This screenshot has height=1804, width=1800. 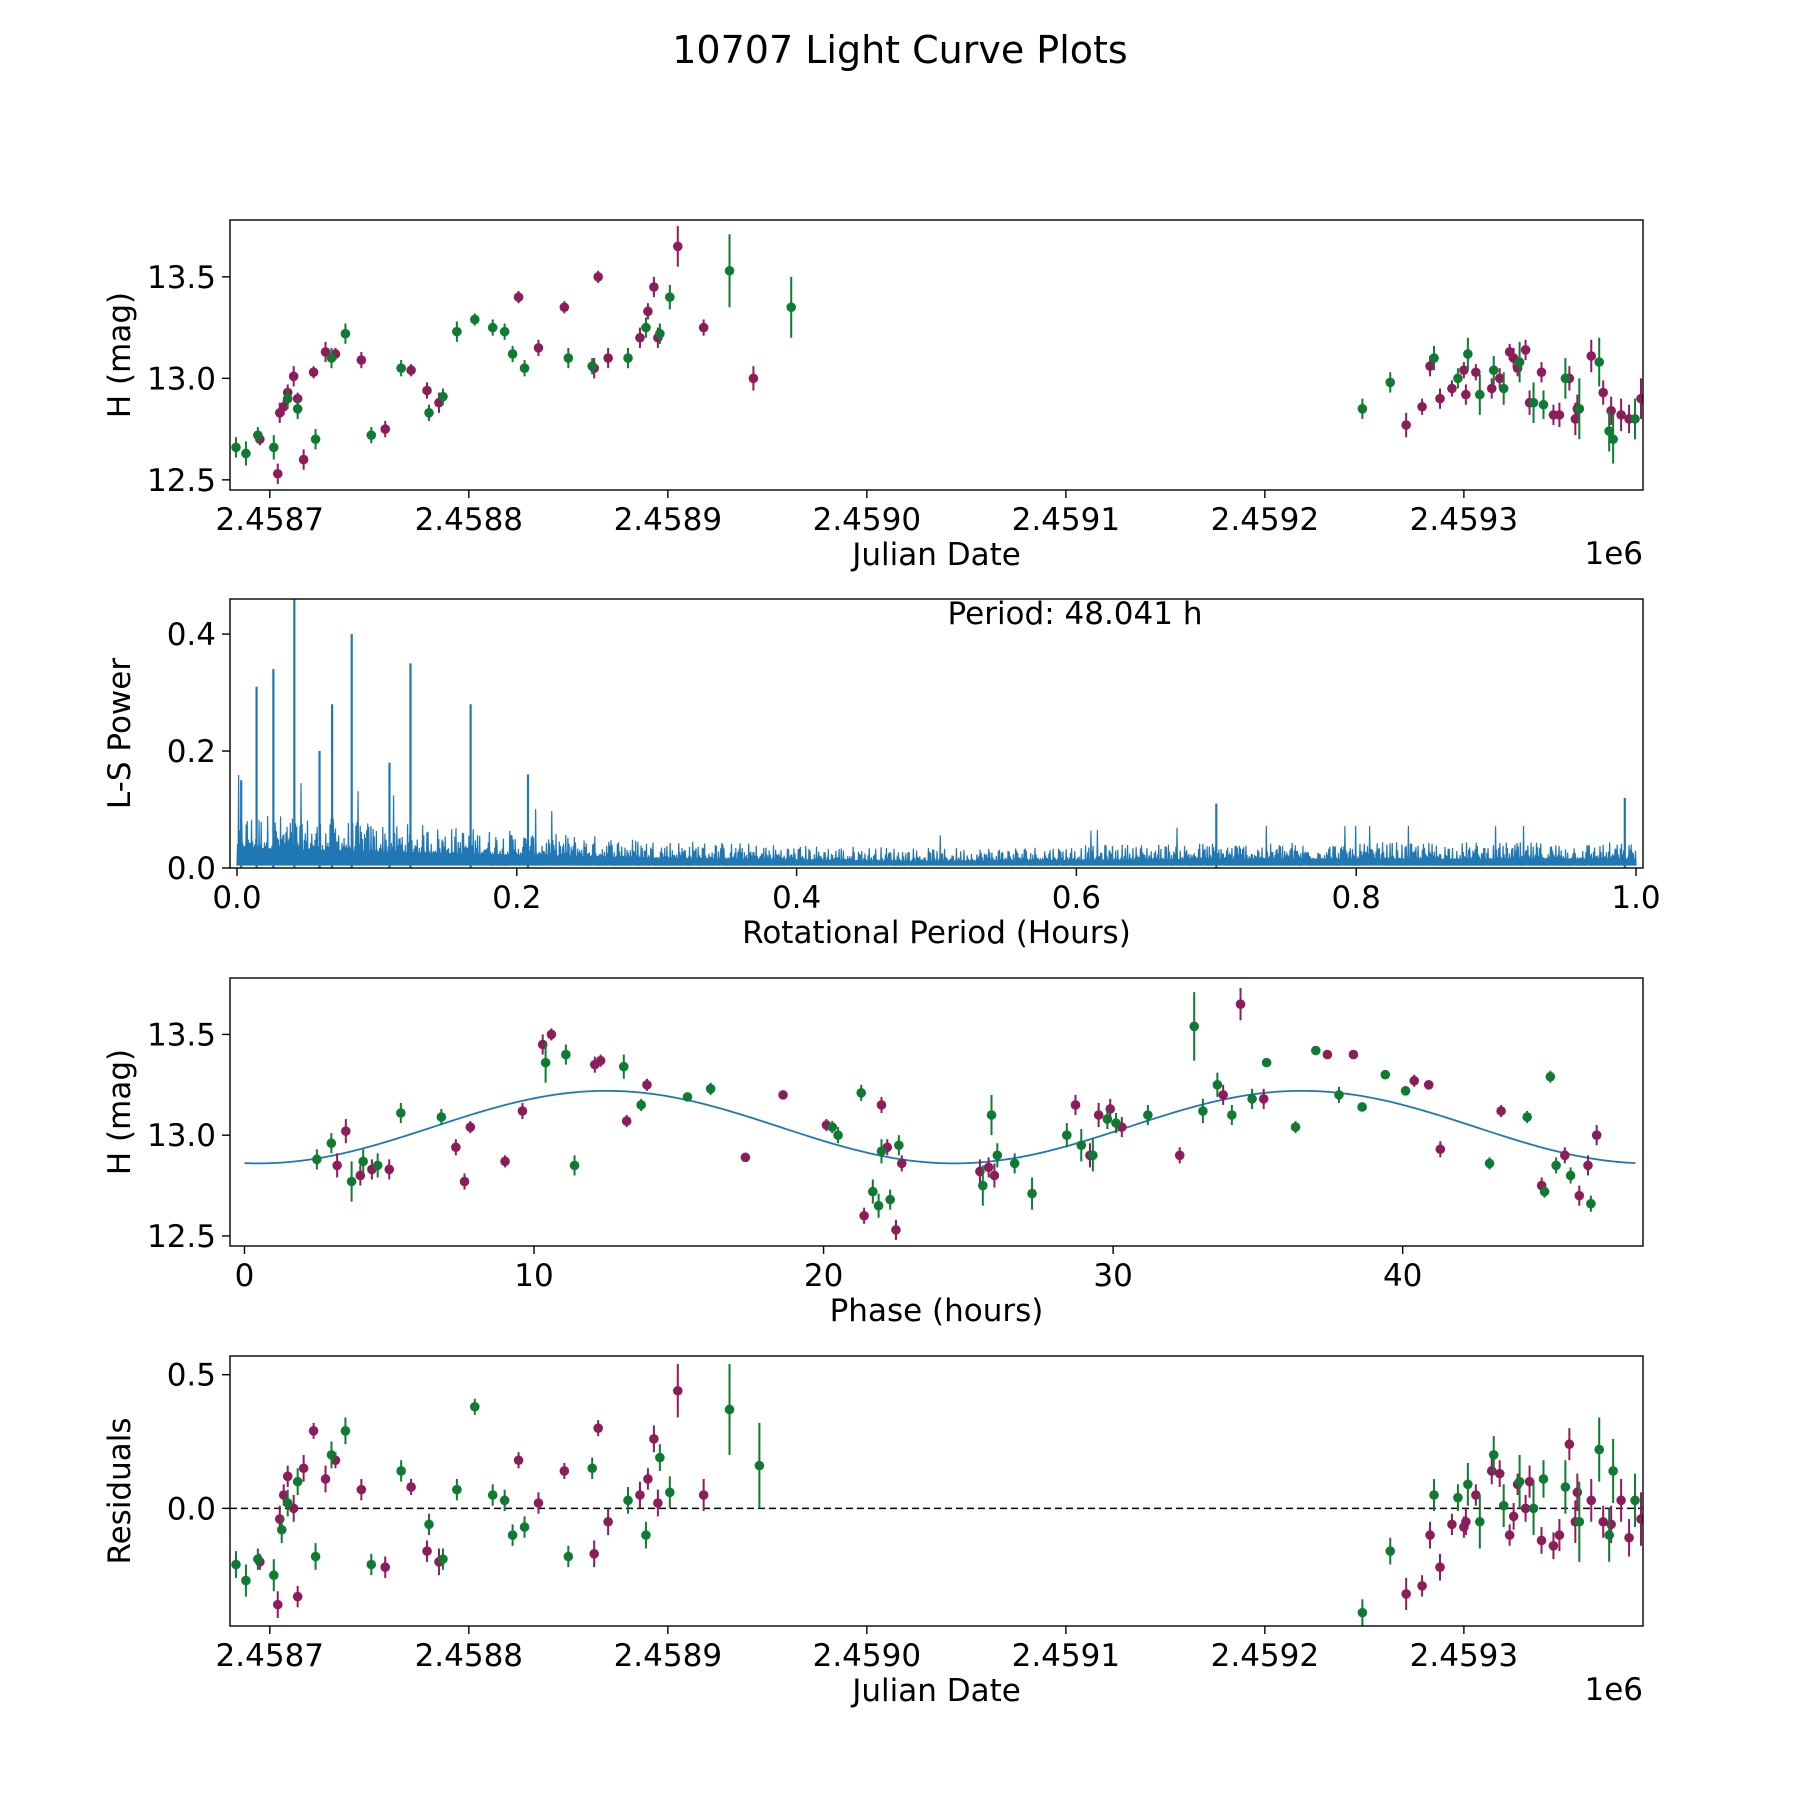 I want to click on periodogram-line, so click(x=936, y=820).